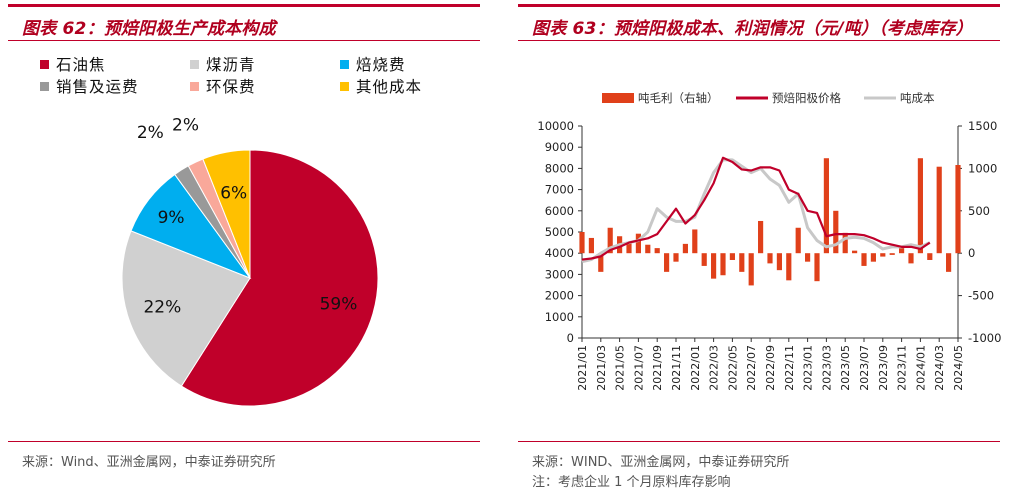  What do you see at coordinates (559, 232) in the screenshot?
I see `y-tick-label: 5000` at bounding box center [559, 232].